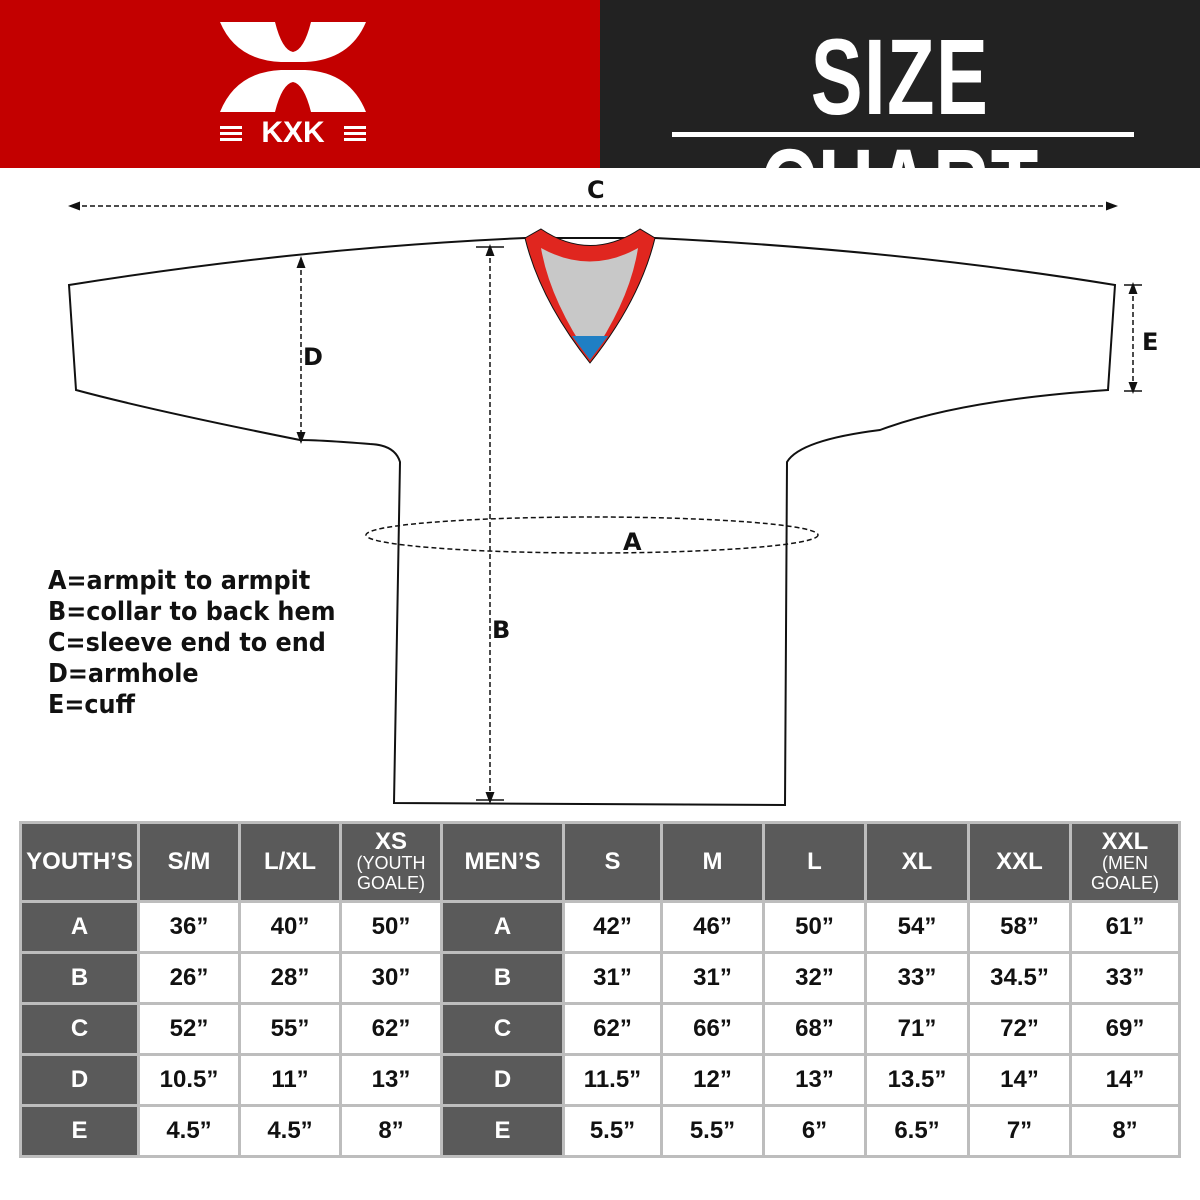  Describe the element at coordinates (917, 1080) in the screenshot. I see `men-cell: 13.5”` at that location.